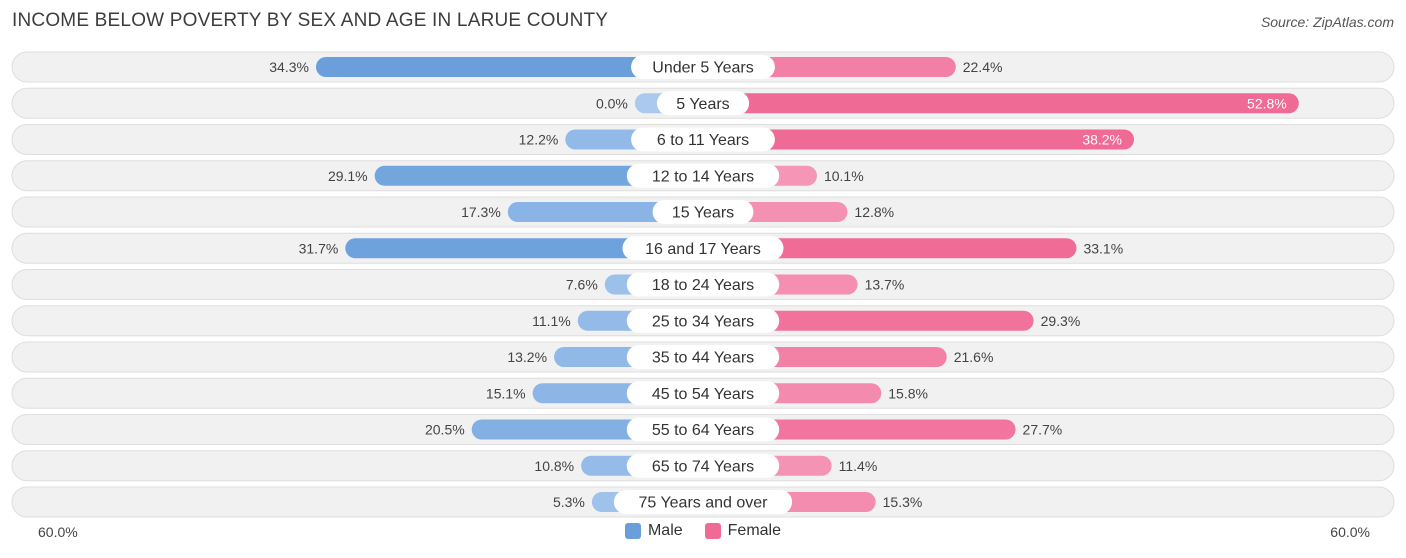  Describe the element at coordinates (844, 176) in the screenshot. I see `value-label-female: 10.1%` at that location.